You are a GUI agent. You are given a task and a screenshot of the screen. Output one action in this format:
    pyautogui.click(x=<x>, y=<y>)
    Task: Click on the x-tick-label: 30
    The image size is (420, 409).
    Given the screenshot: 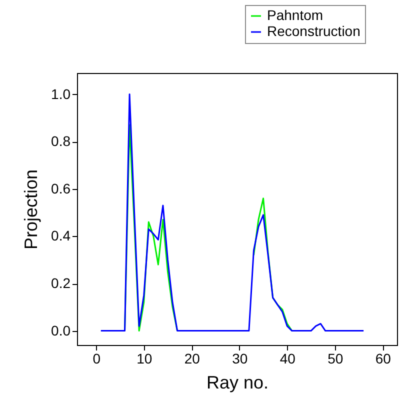 What is the action you would take?
    pyautogui.click(x=240, y=358)
    